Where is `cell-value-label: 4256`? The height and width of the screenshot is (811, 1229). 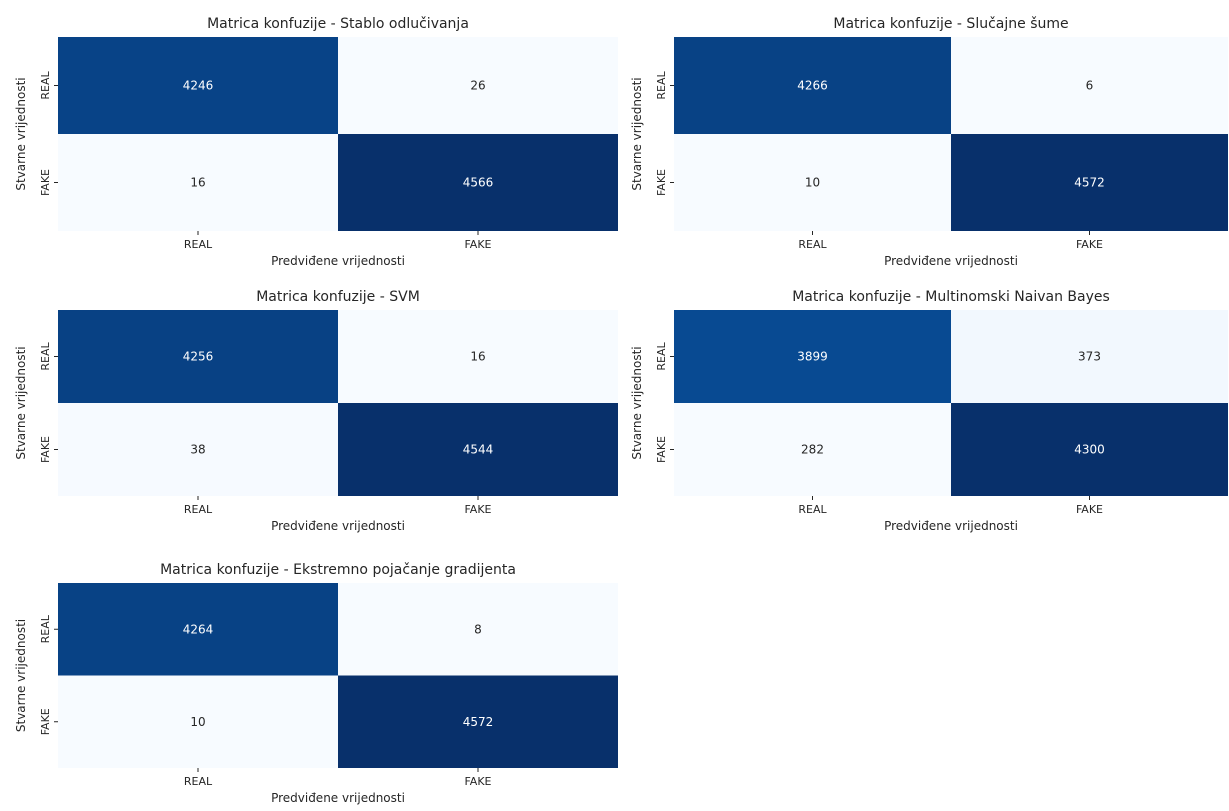 cell-value-label: 4256 is located at coordinates (198, 357).